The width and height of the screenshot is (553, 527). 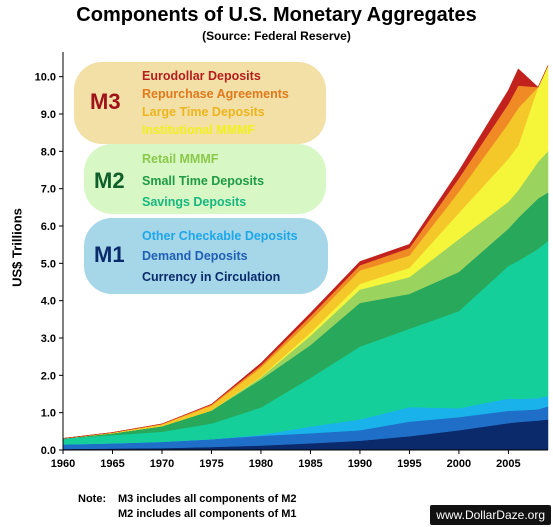 What do you see at coordinates (48, 451) in the screenshot?
I see `y-tick-label: 0.0` at bounding box center [48, 451].